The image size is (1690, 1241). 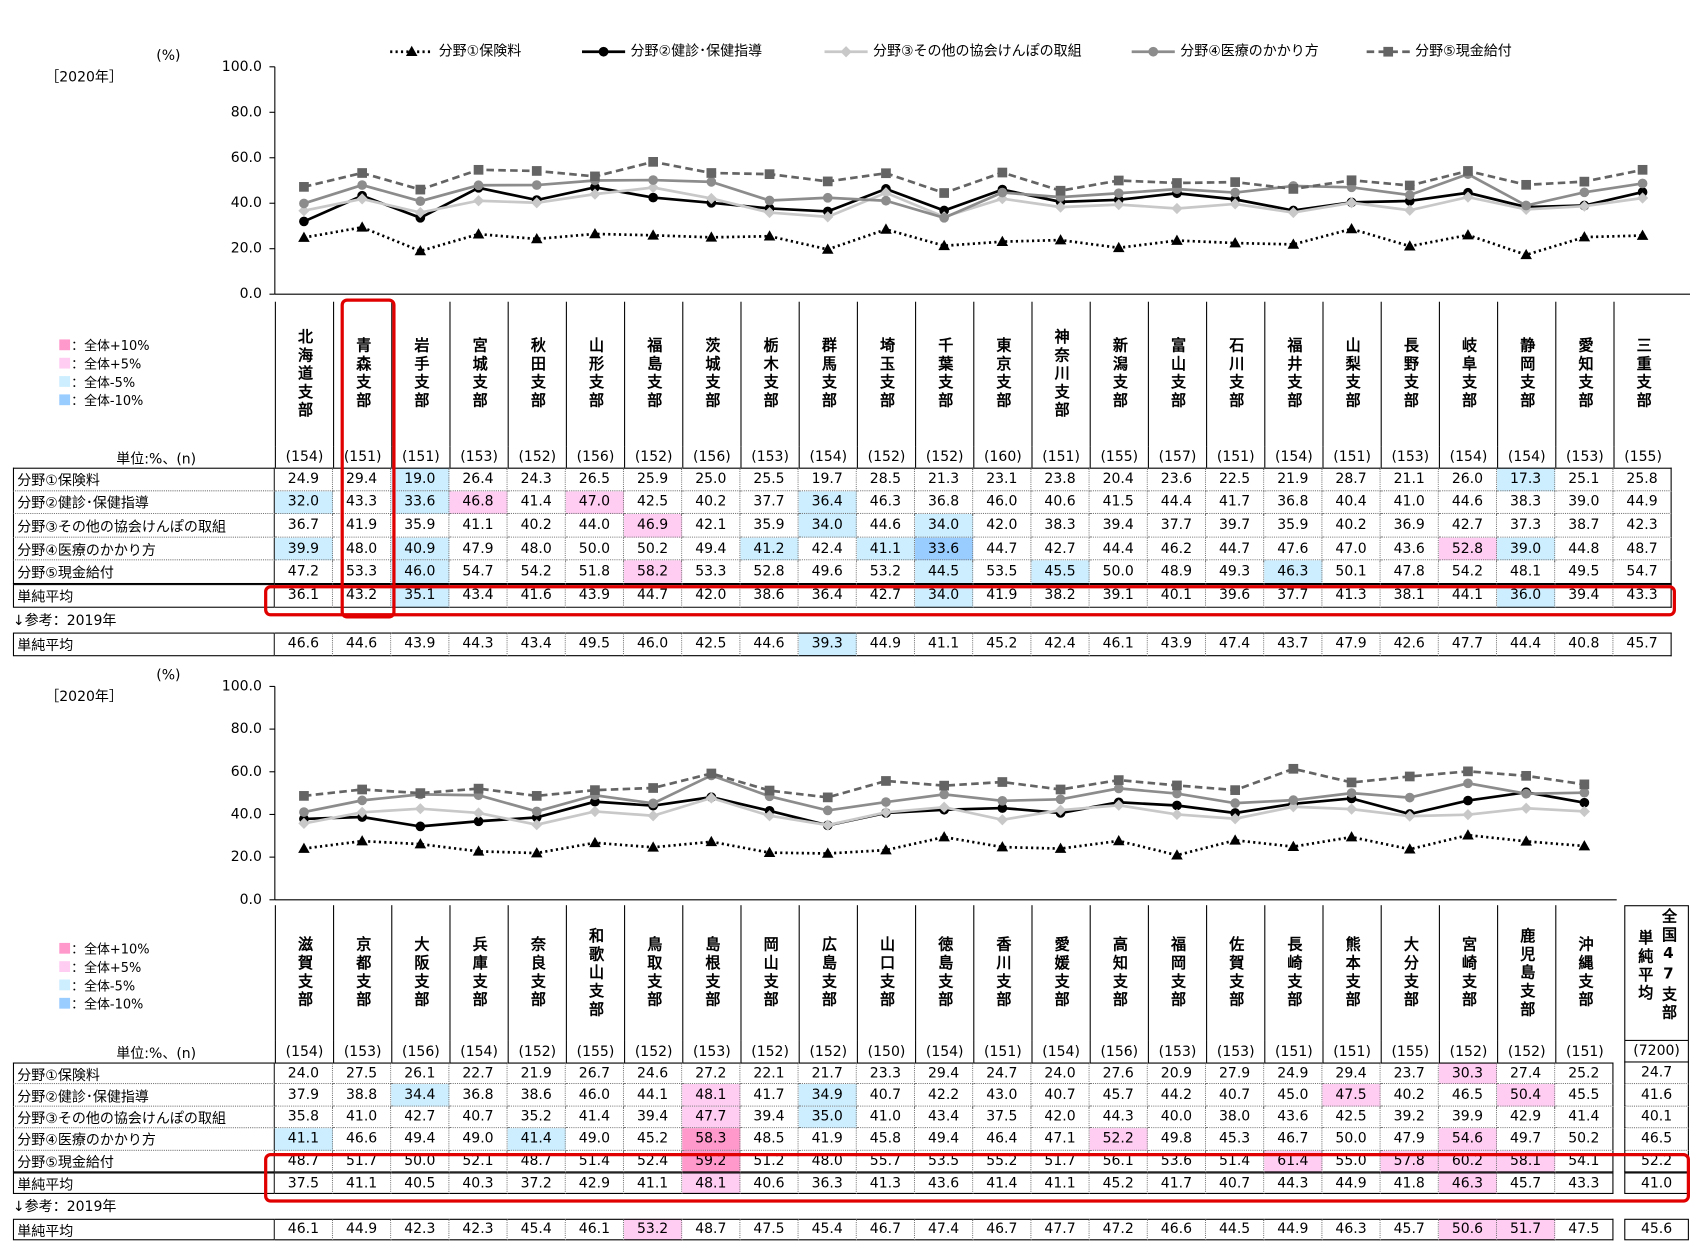 I want to click on table-cell: 38.3, so click(x=1526, y=502).